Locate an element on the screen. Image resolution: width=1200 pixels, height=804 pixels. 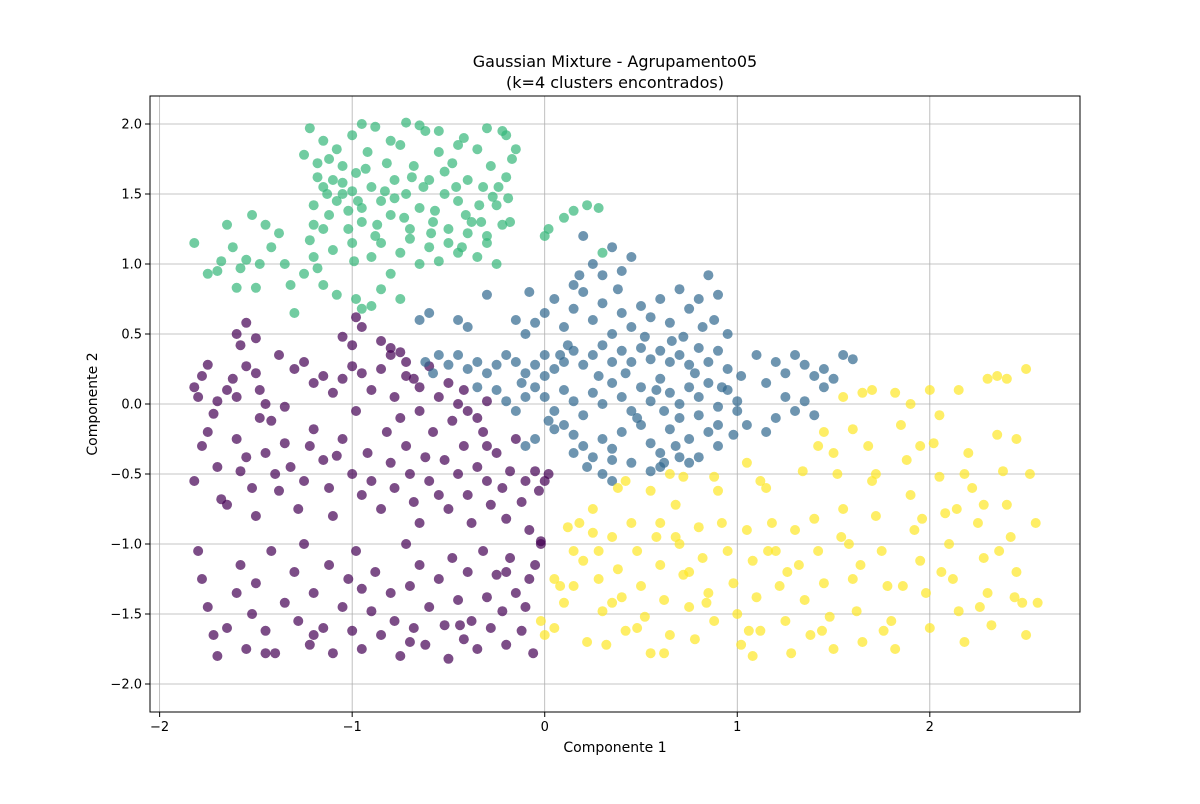
y-tick-label: −0.5 is located at coordinates (126, 475).